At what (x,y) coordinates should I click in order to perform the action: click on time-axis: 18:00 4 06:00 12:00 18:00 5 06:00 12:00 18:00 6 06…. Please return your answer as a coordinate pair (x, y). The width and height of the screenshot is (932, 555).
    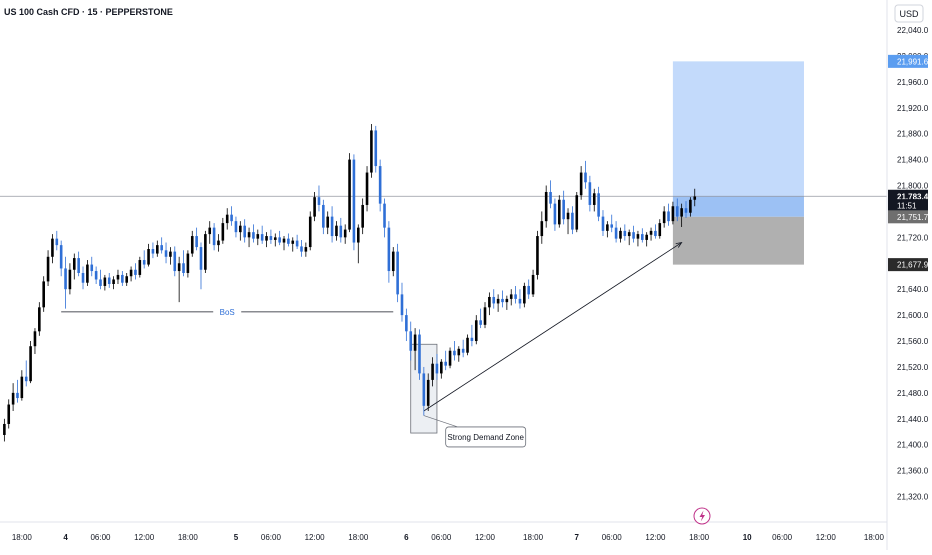
    Looking at the image, I should click on (448, 537).